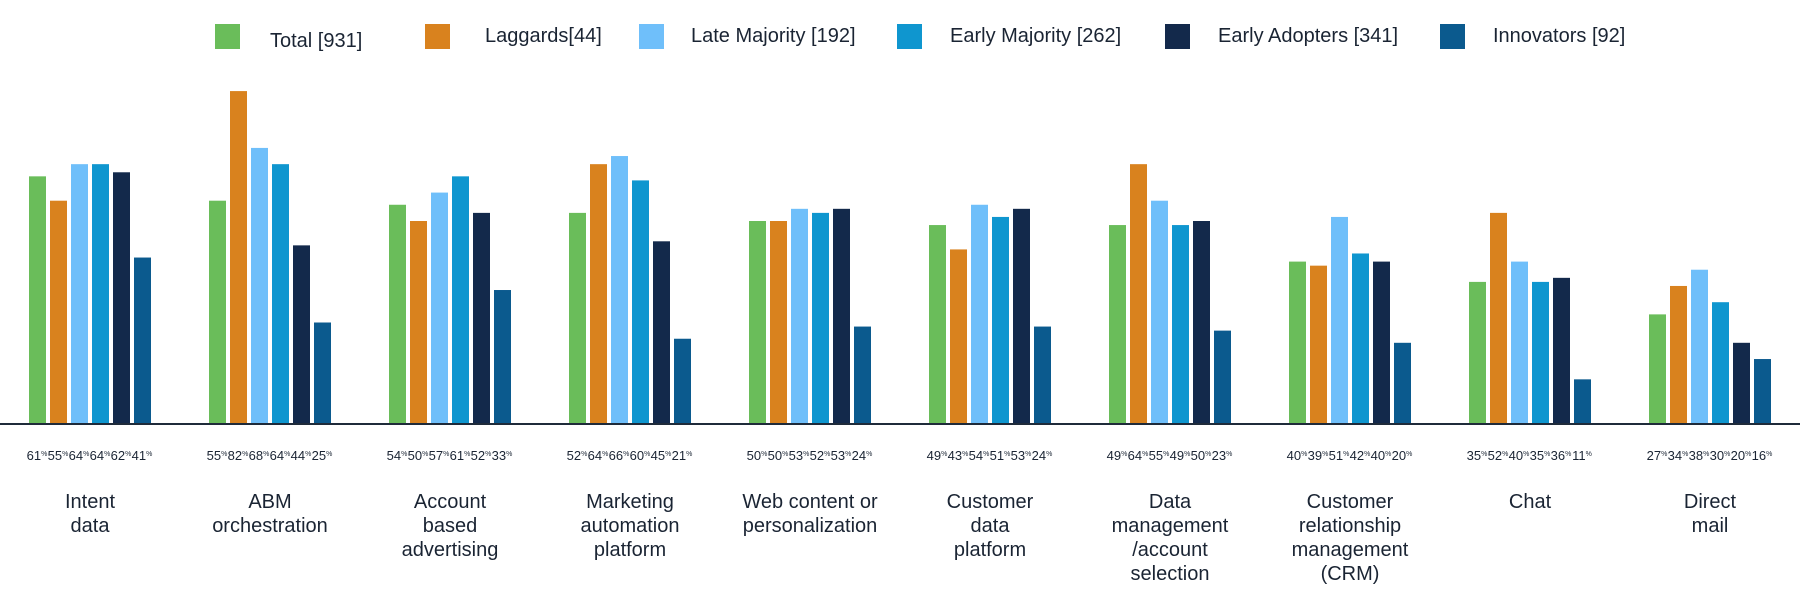 The width and height of the screenshot is (1800, 598). Describe the element at coordinates (1530, 502) in the screenshot. I see `category-label-chat: Chat` at that location.